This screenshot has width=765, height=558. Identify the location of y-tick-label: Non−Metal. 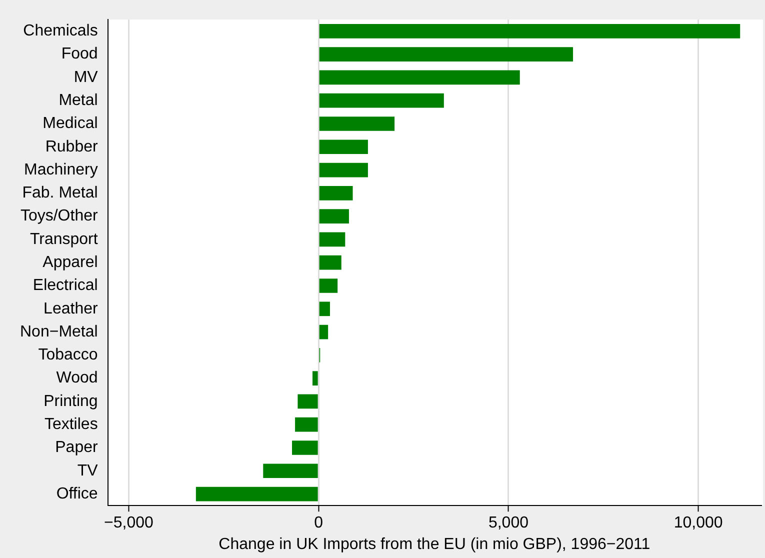
(59, 331).